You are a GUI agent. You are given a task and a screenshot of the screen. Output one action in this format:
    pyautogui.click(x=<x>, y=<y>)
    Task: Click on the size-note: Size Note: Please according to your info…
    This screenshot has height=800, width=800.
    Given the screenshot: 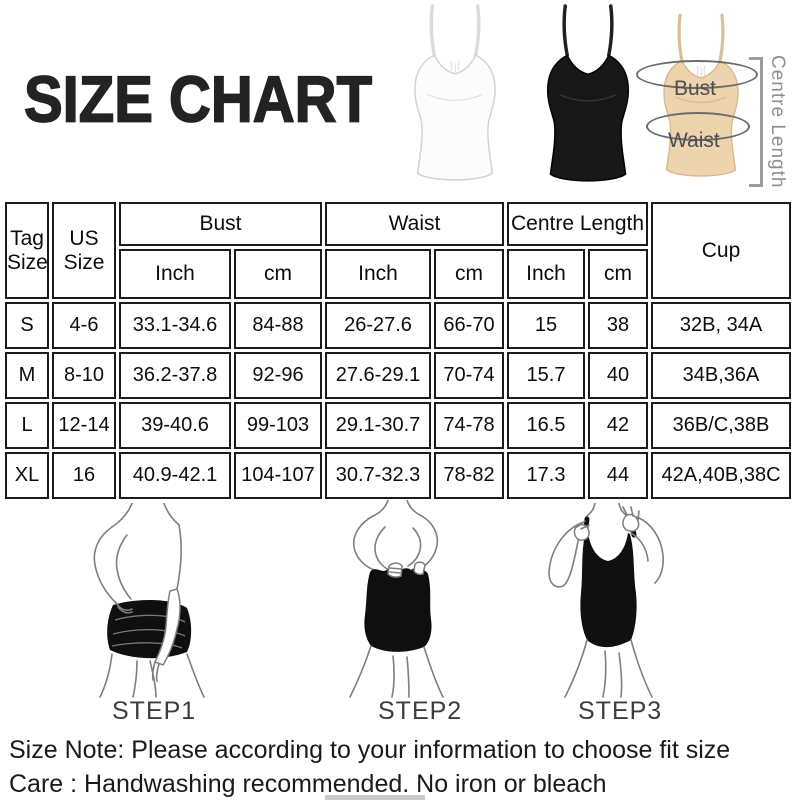 What is the action you would take?
    pyautogui.click(x=370, y=750)
    